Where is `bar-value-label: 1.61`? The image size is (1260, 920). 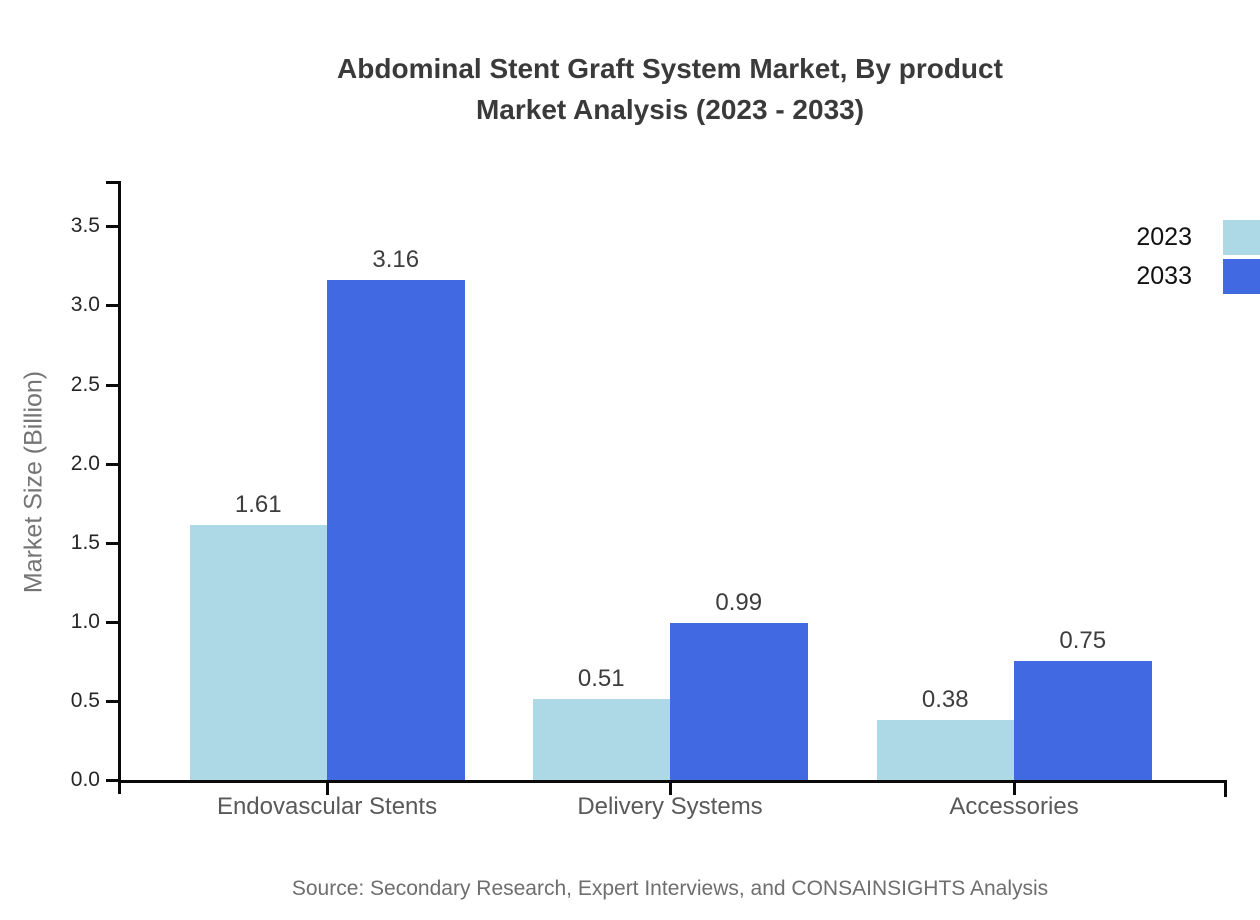
bar-value-label: 1.61 is located at coordinates (258, 505).